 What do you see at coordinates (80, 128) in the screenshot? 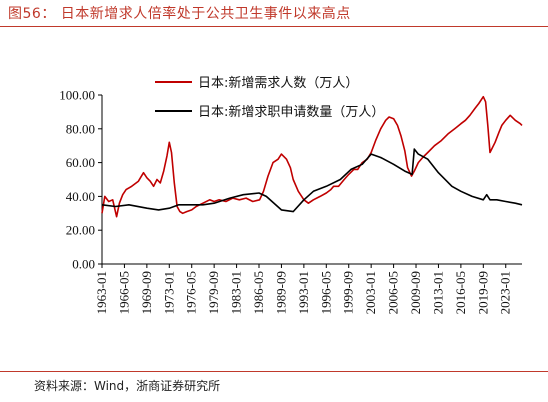
I see `y-tick-label: 80.00` at bounding box center [80, 128].